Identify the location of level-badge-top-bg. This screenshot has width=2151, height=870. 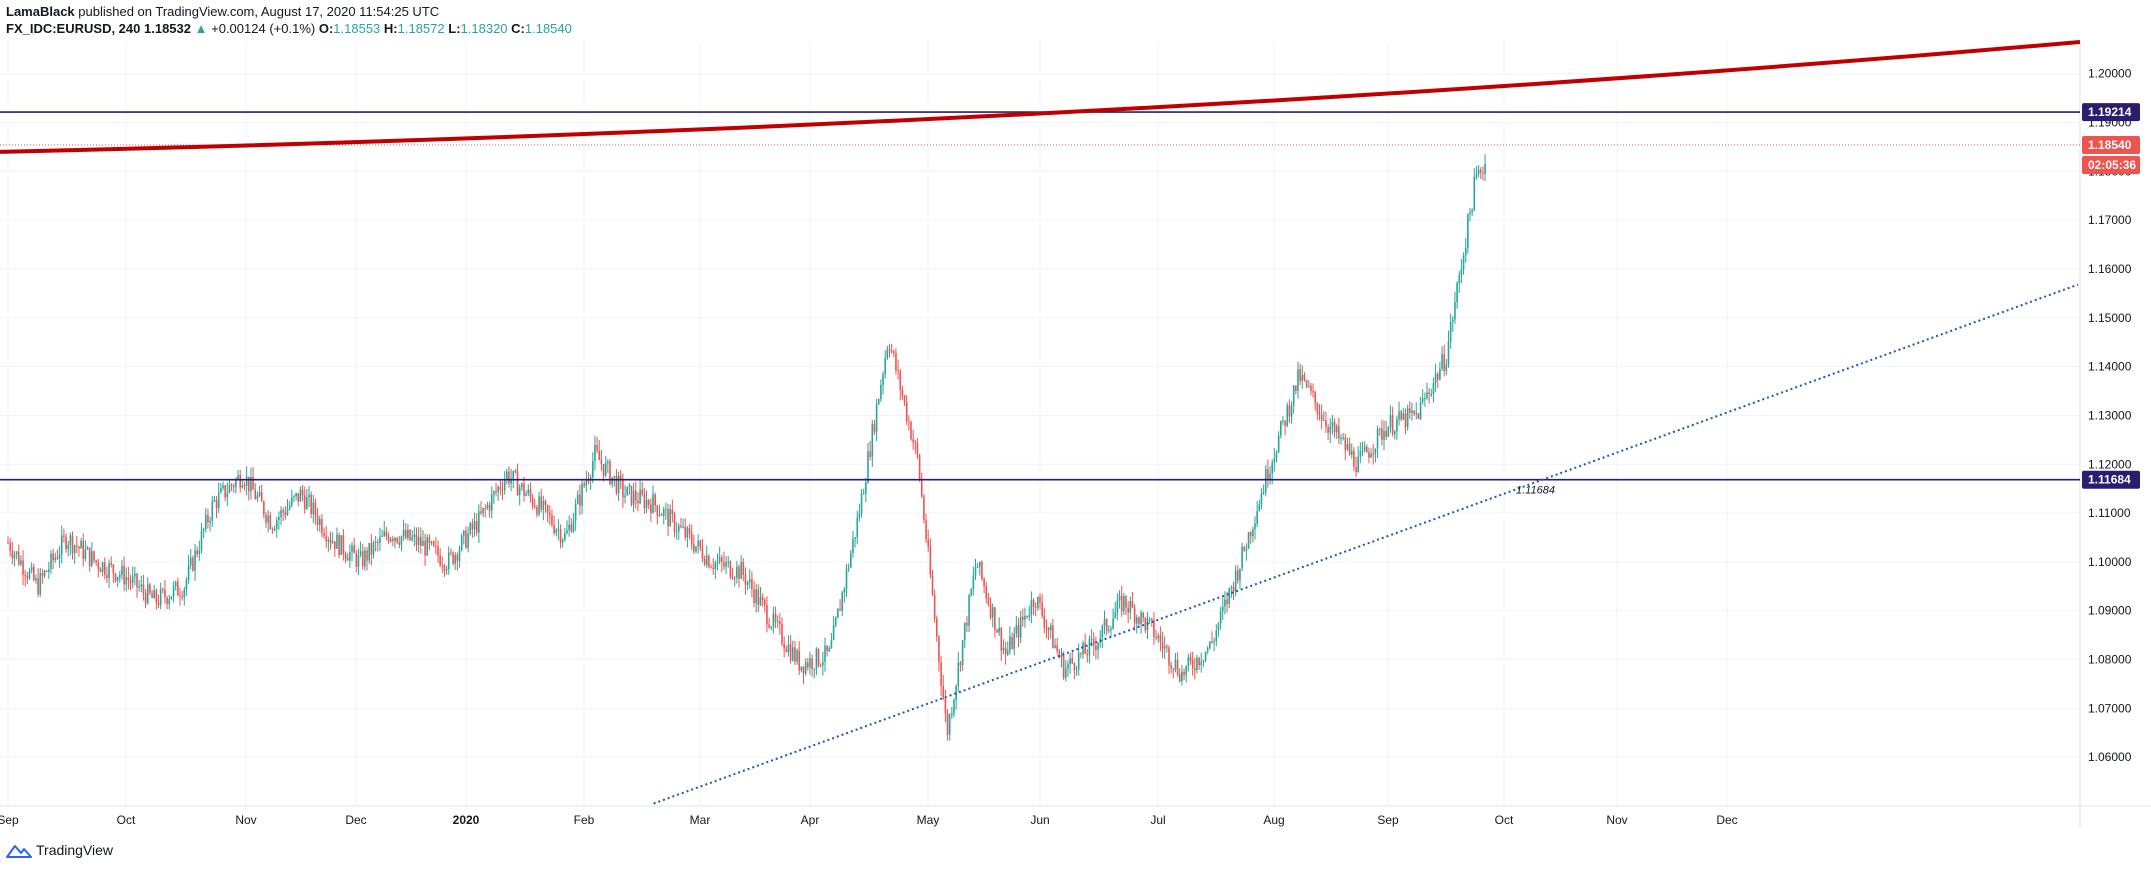
(2111, 112).